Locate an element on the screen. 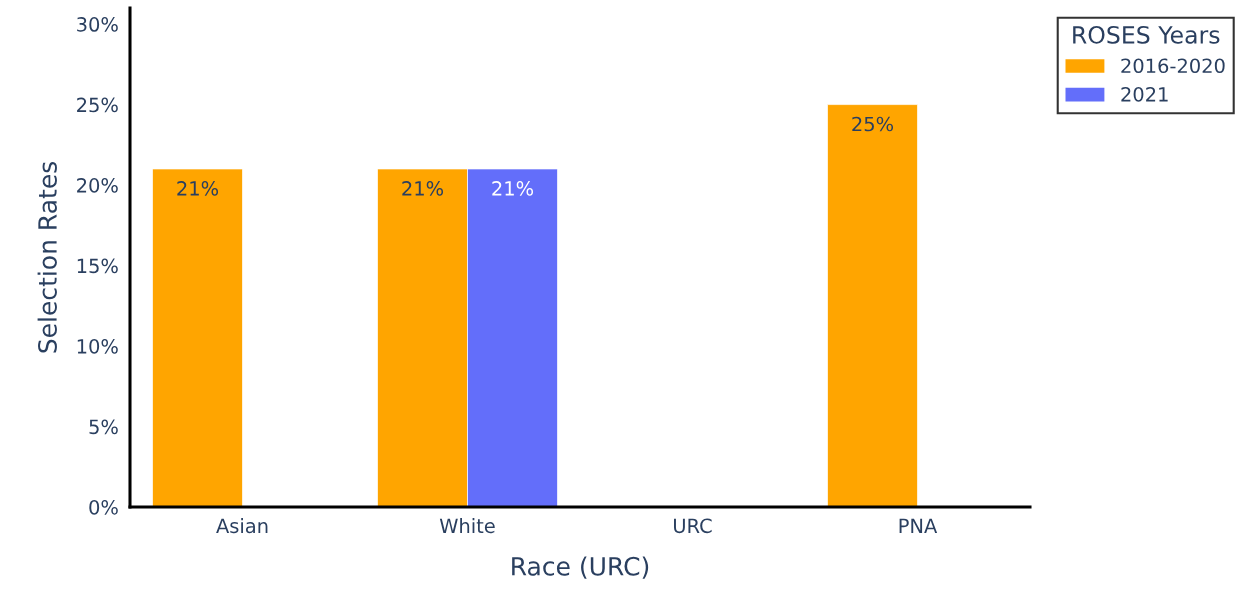 The image size is (1244, 601). legend-label: 2021 is located at coordinates (1144, 94).